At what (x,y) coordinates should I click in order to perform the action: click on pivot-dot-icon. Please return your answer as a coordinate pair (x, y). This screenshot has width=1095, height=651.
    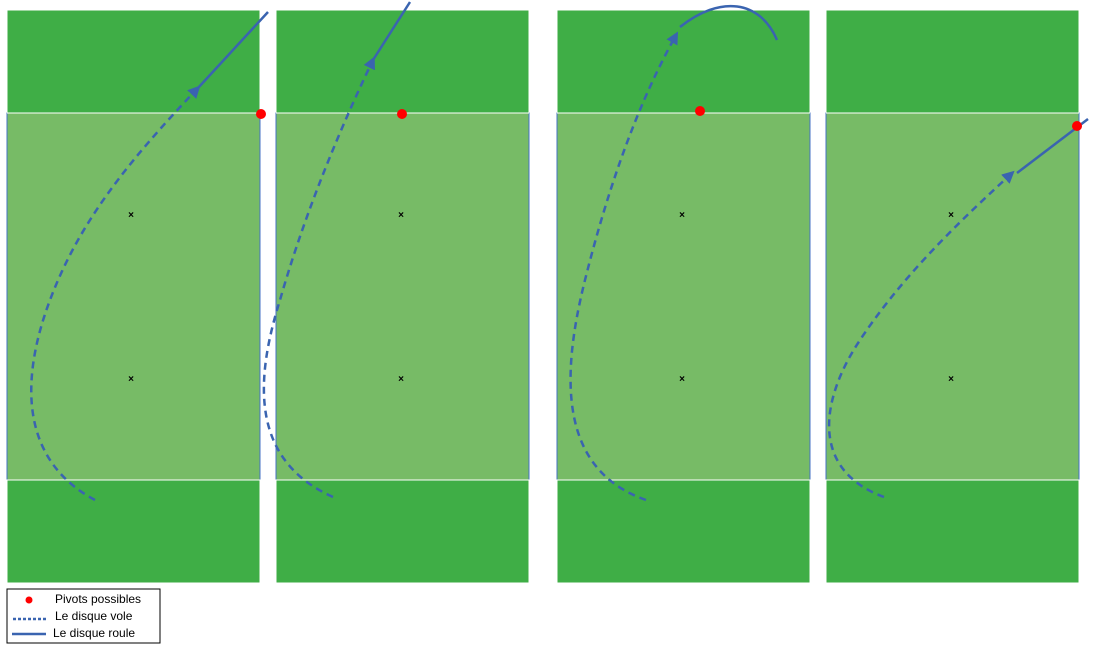
    Looking at the image, I should click on (29, 600).